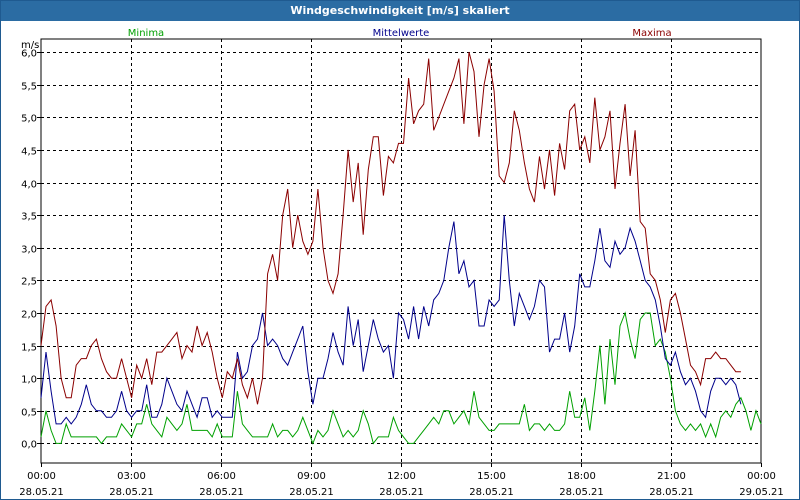 This screenshot has width=800, height=500. I want to click on x-tick-time-label: 03:00, so click(131, 476).